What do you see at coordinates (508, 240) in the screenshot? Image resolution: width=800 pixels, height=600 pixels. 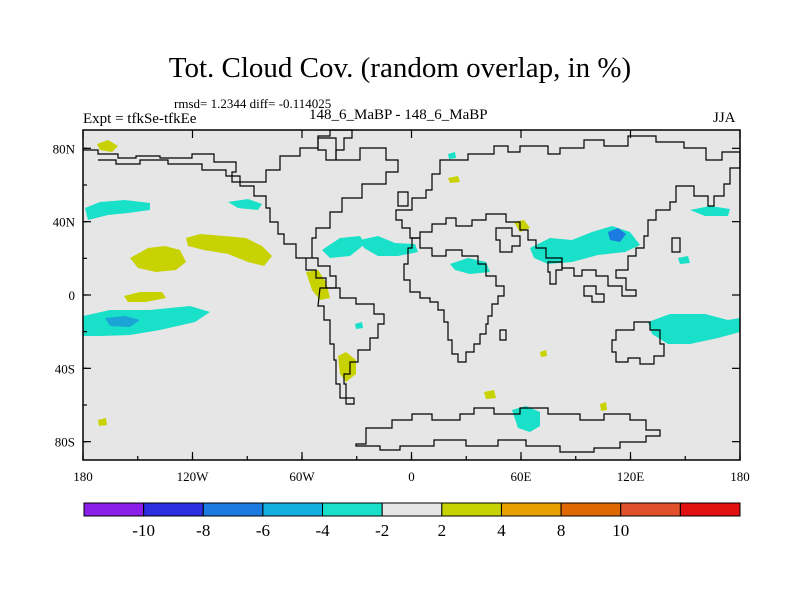 I see `coast-arabia` at bounding box center [508, 240].